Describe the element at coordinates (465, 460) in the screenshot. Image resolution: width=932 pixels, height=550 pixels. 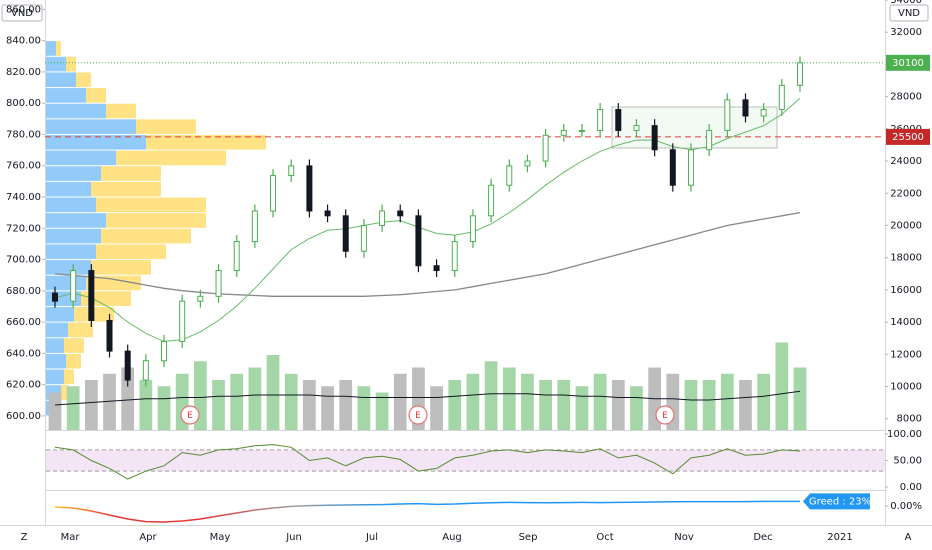
I see `rsi-band` at that location.